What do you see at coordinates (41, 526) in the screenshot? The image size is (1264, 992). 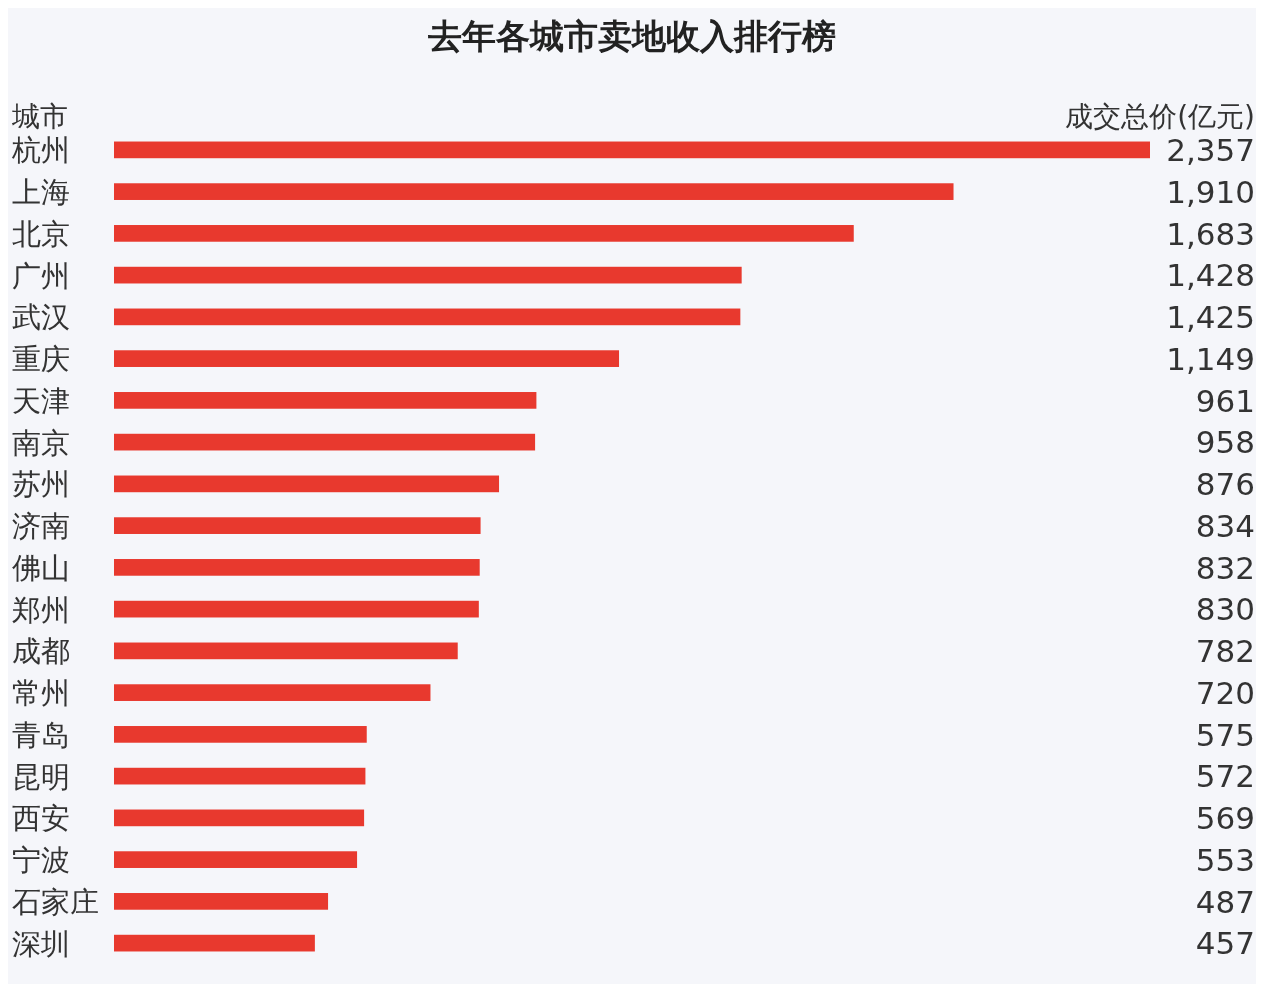 I see `y-tick-label: 济南` at bounding box center [41, 526].